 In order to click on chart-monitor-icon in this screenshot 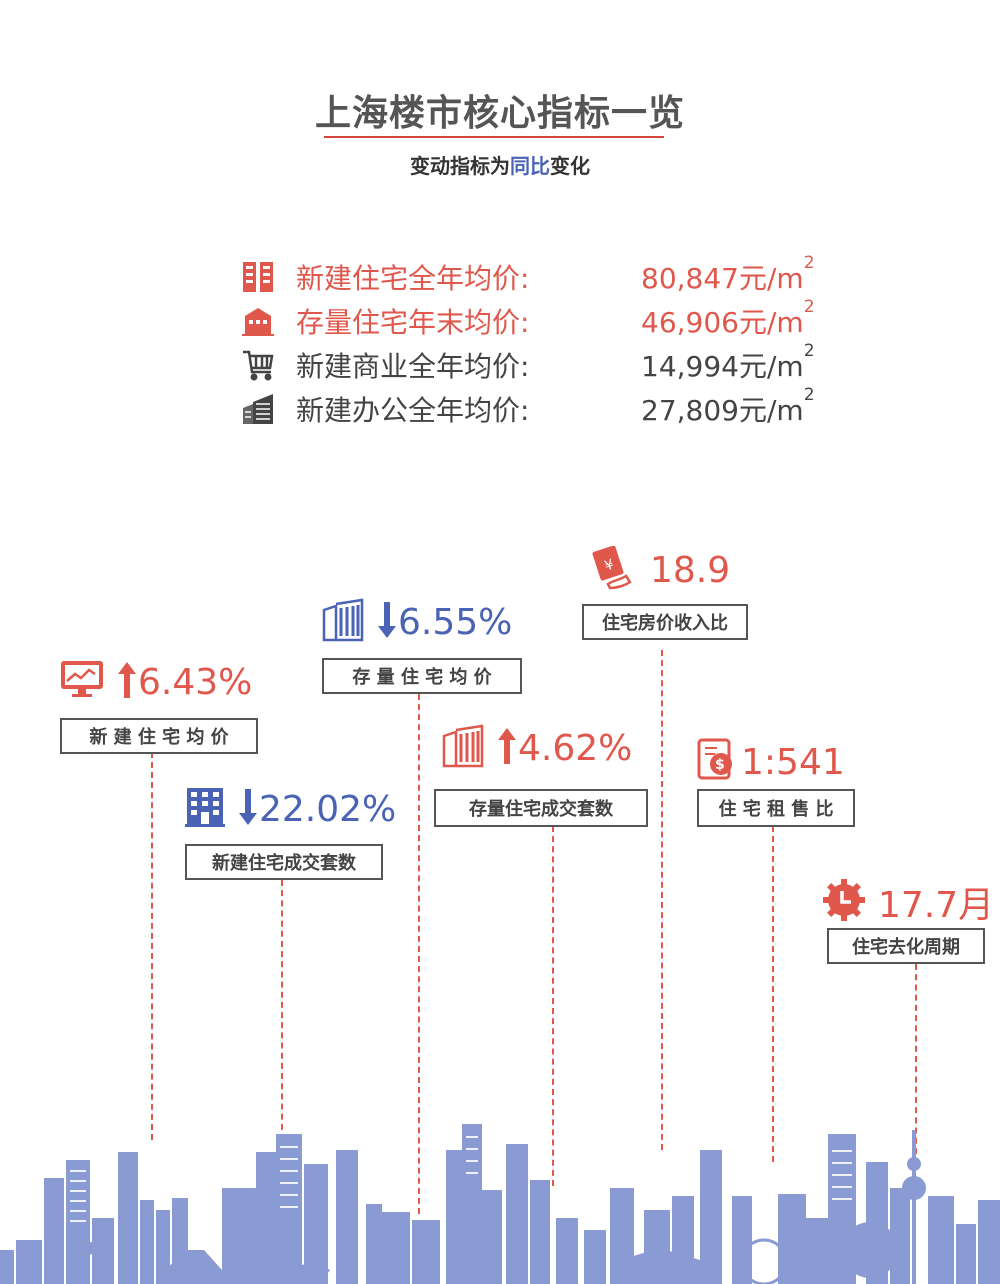, I will do `click(82, 682)`.